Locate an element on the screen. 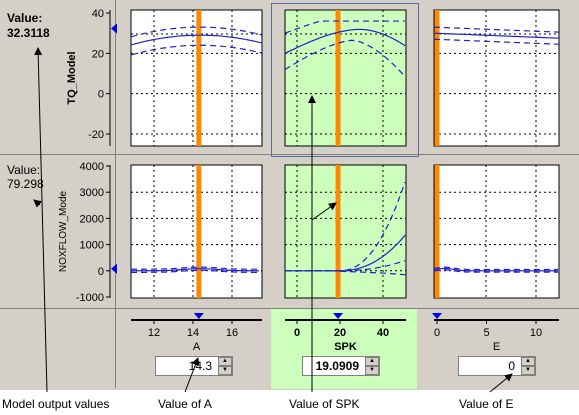  spk-tq-cell-selection is located at coordinates (345, 80).